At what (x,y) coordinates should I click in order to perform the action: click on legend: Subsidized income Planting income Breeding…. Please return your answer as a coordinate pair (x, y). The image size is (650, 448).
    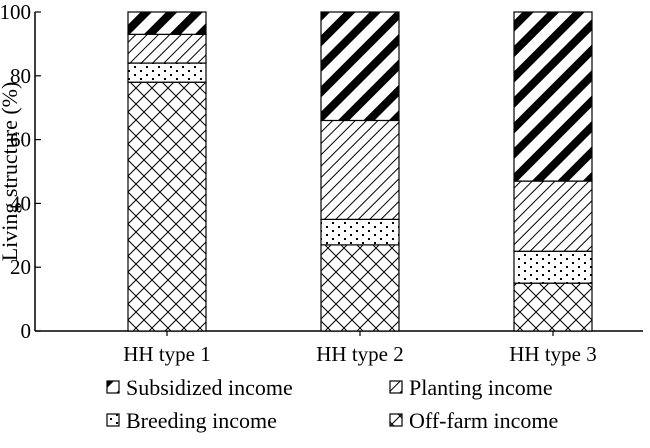
    Looking at the image, I should click on (332, 404).